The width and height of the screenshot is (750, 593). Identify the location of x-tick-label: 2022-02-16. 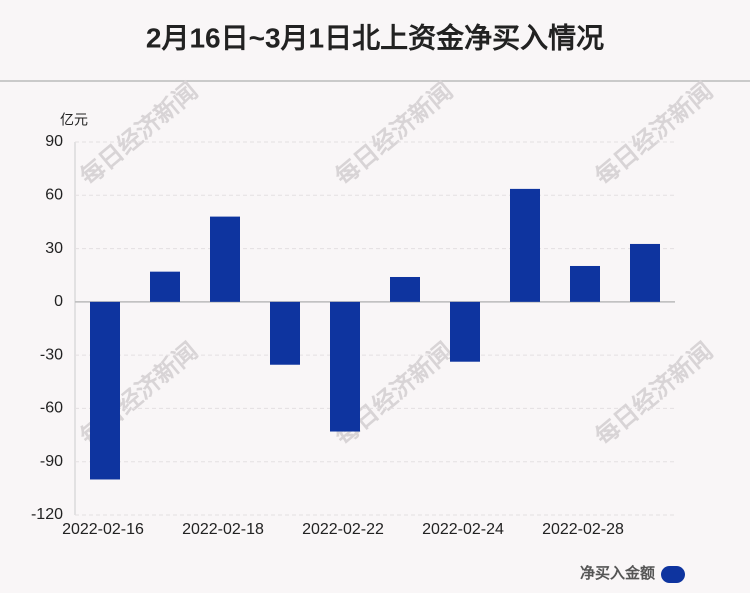
(103, 529).